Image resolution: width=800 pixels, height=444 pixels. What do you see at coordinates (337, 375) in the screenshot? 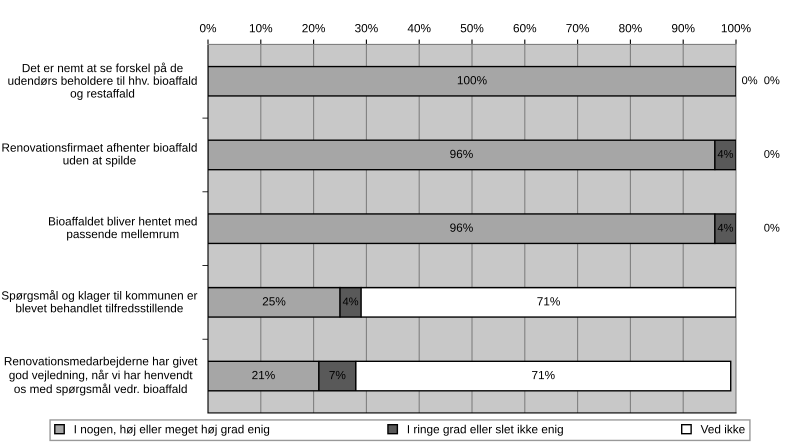
I see `data-label: 7%` at bounding box center [337, 375].